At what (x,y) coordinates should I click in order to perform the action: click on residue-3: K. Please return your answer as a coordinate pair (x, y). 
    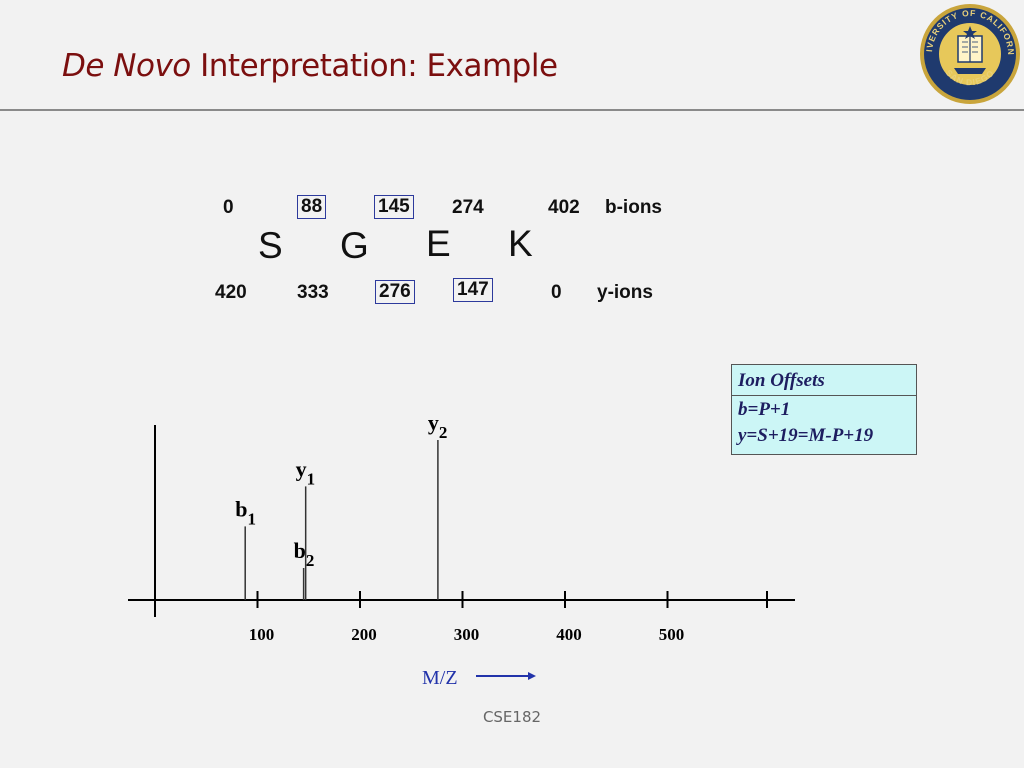
    Looking at the image, I should click on (520, 243).